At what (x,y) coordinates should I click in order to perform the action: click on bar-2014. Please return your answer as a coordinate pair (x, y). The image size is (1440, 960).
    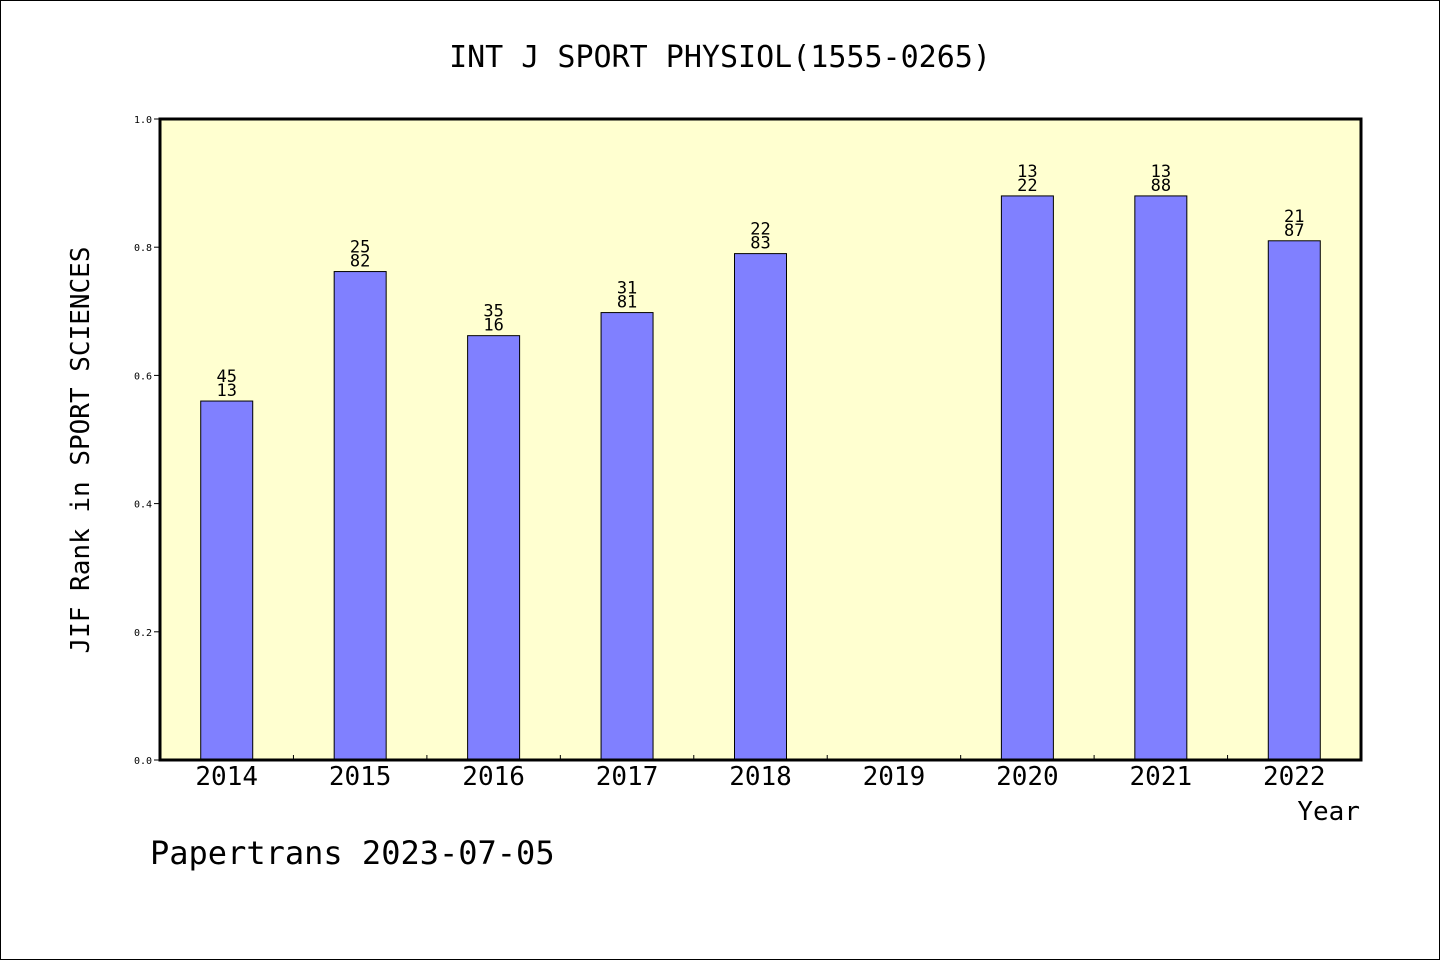
    Looking at the image, I should click on (227, 580).